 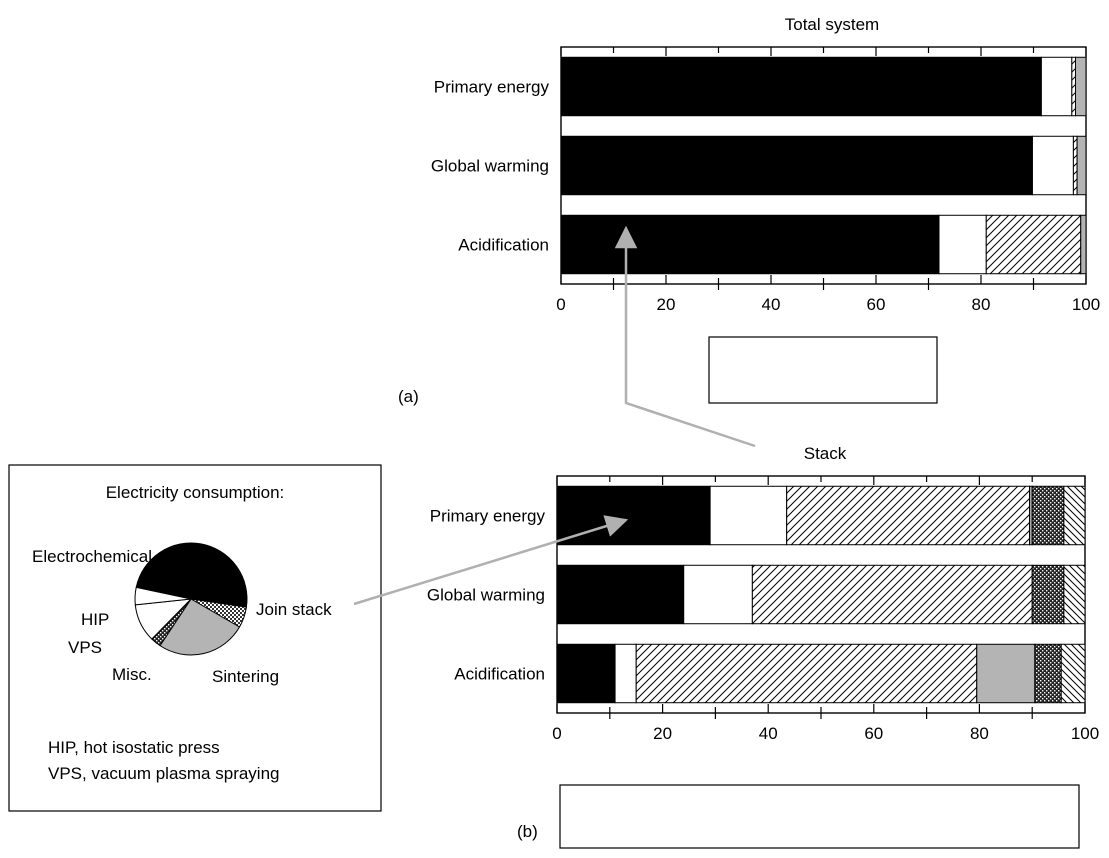 What do you see at coordinates (191, 575) in the screenshot?
I see `pie-slice-electrochemical-etching` at bounding box center [191, 575].